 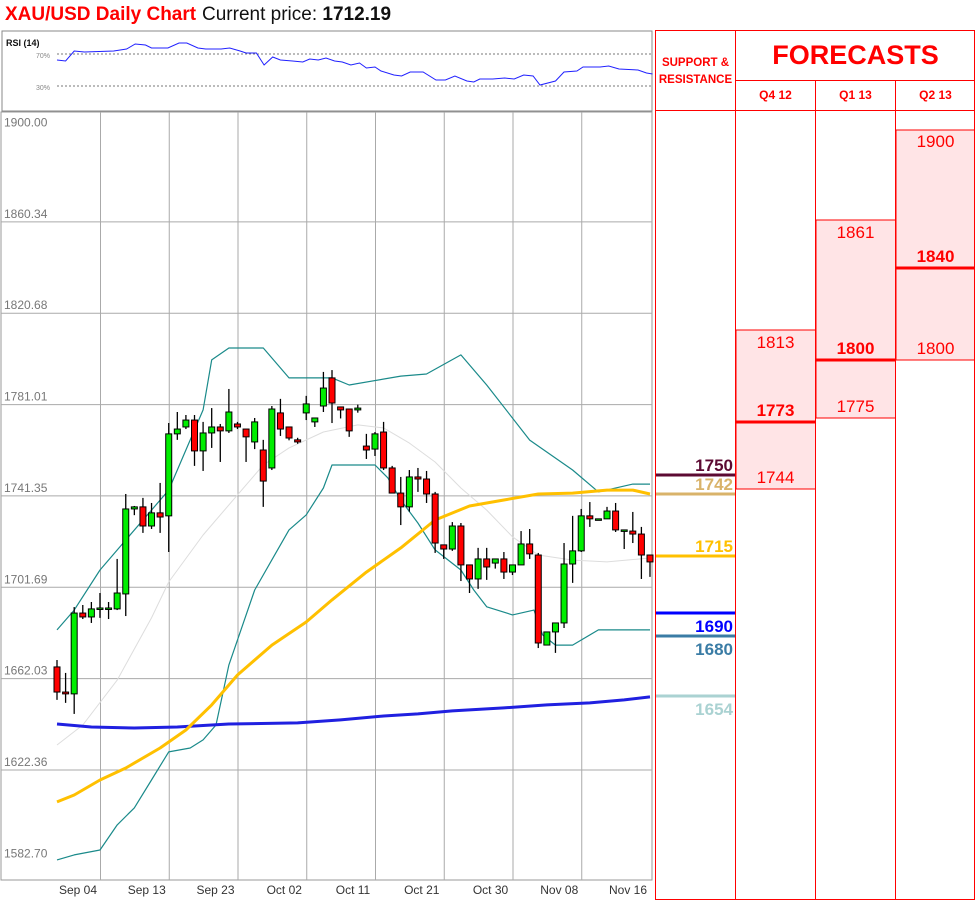 I want to click on x-tick-label: Oct 30, so click(x=491, y=890).